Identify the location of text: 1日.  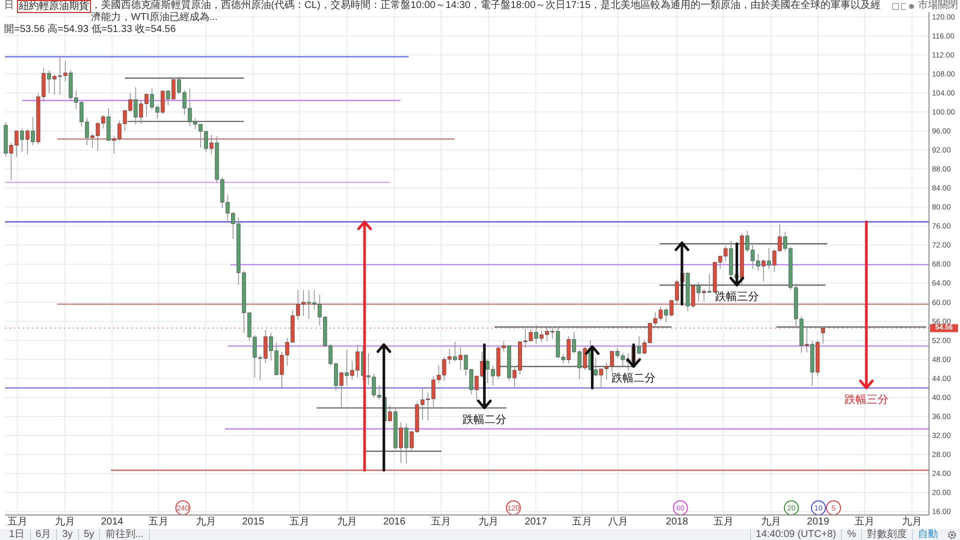
(17, 534).